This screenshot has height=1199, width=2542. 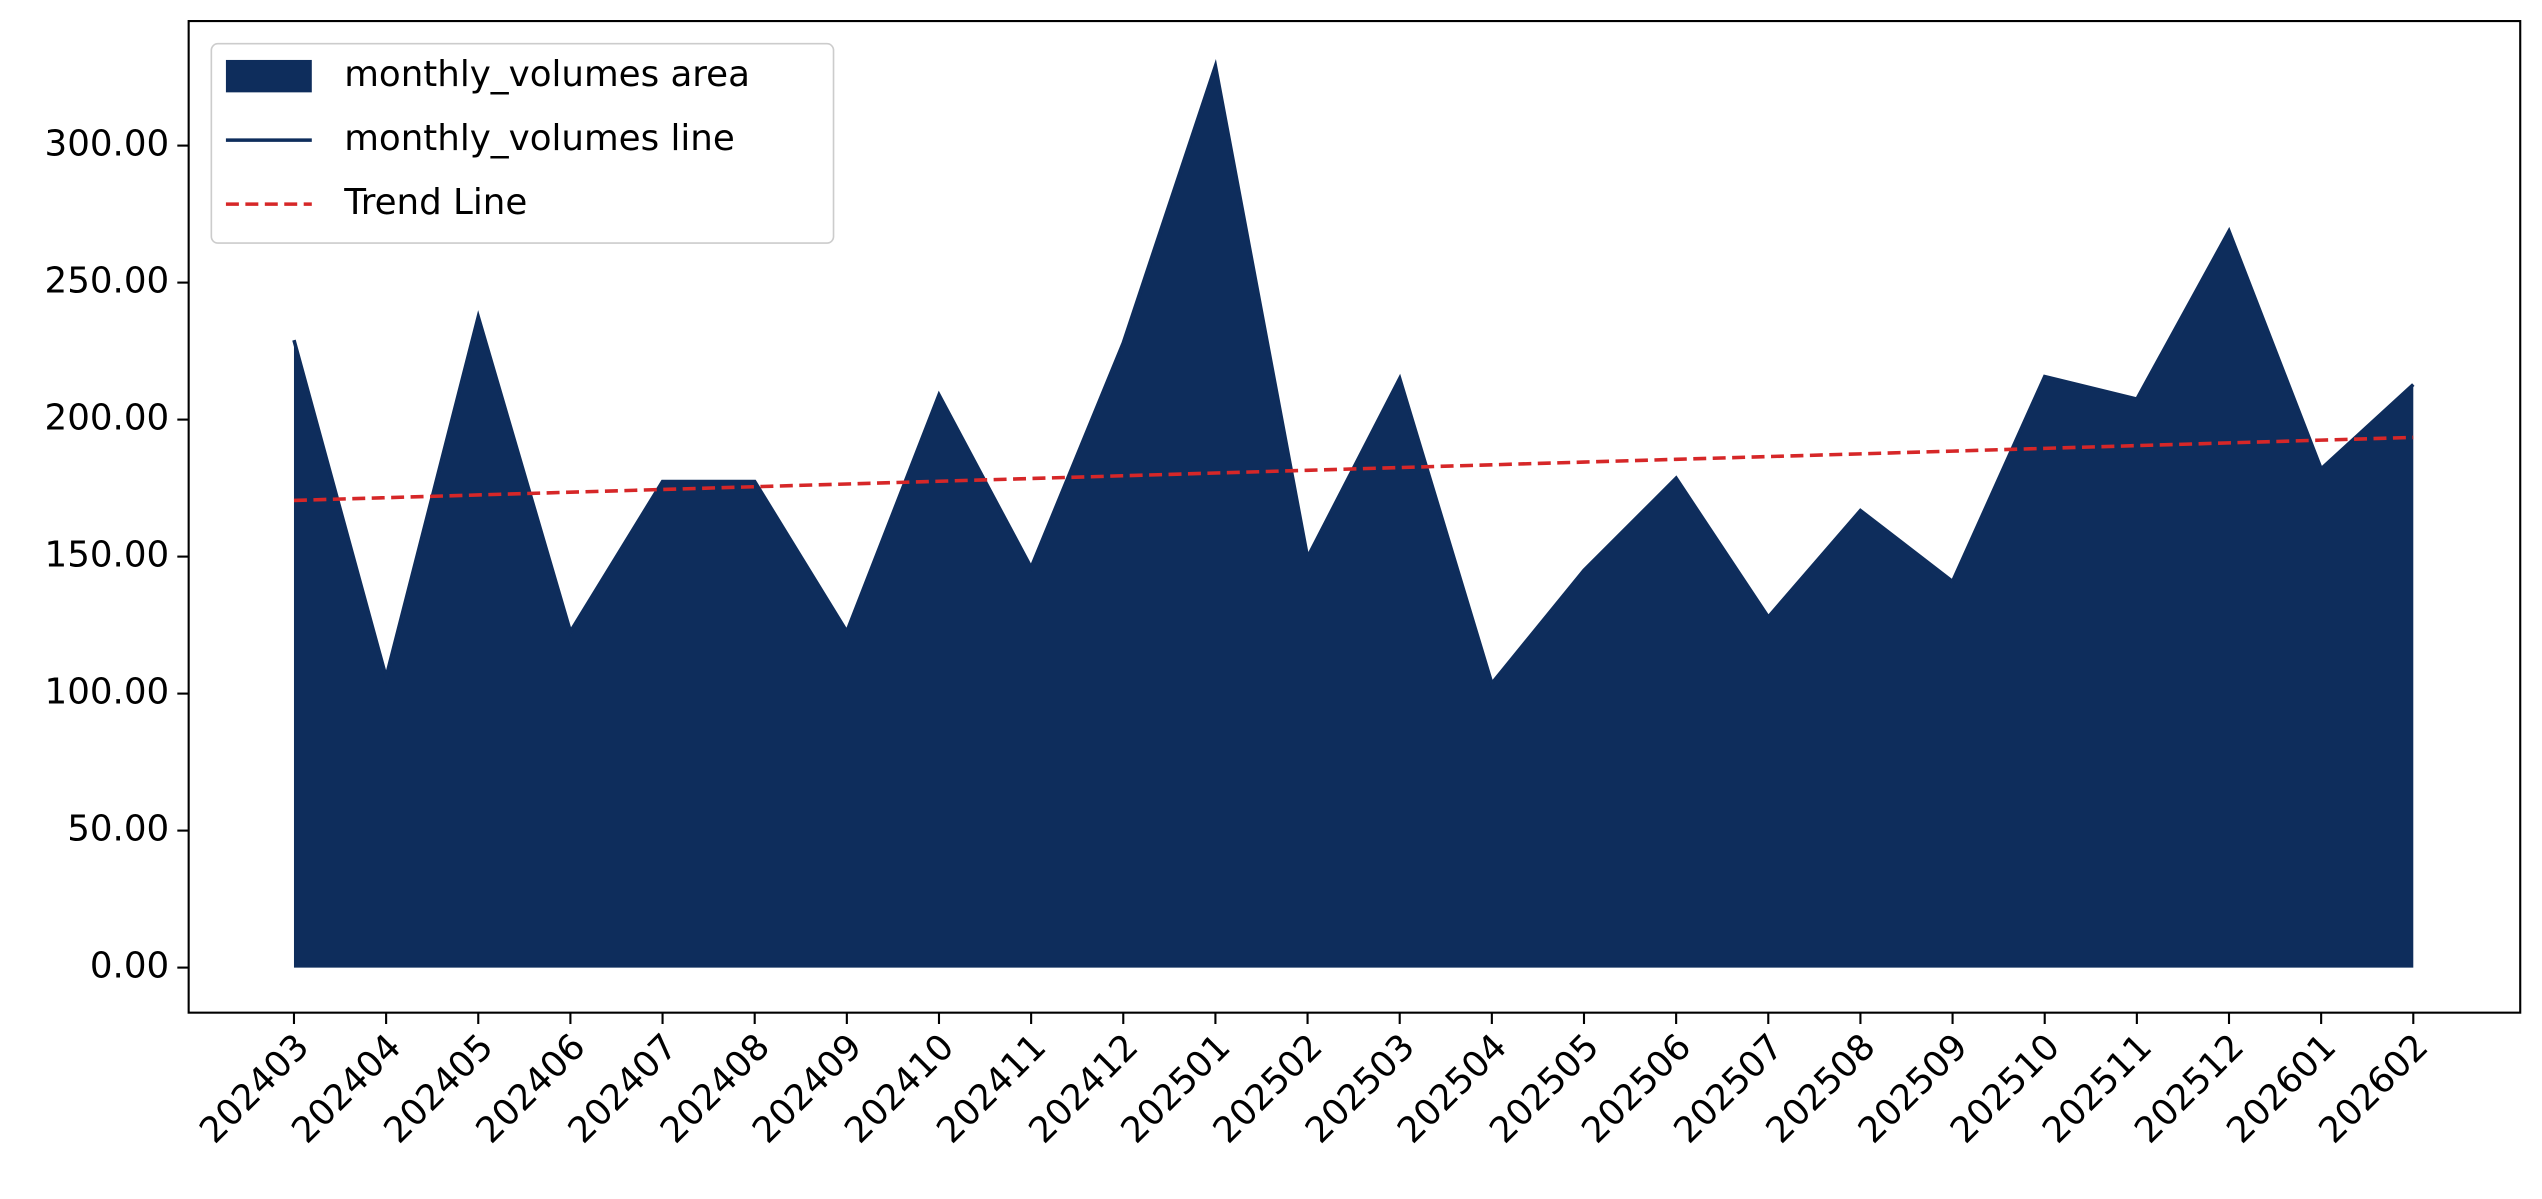 I want to click on legend-label: monthly_volumes line, so click(x=539, y=138).